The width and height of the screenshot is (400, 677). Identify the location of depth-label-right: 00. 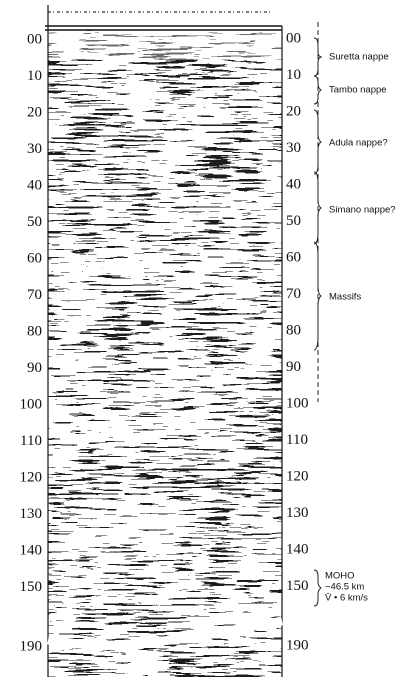
(293, 38).